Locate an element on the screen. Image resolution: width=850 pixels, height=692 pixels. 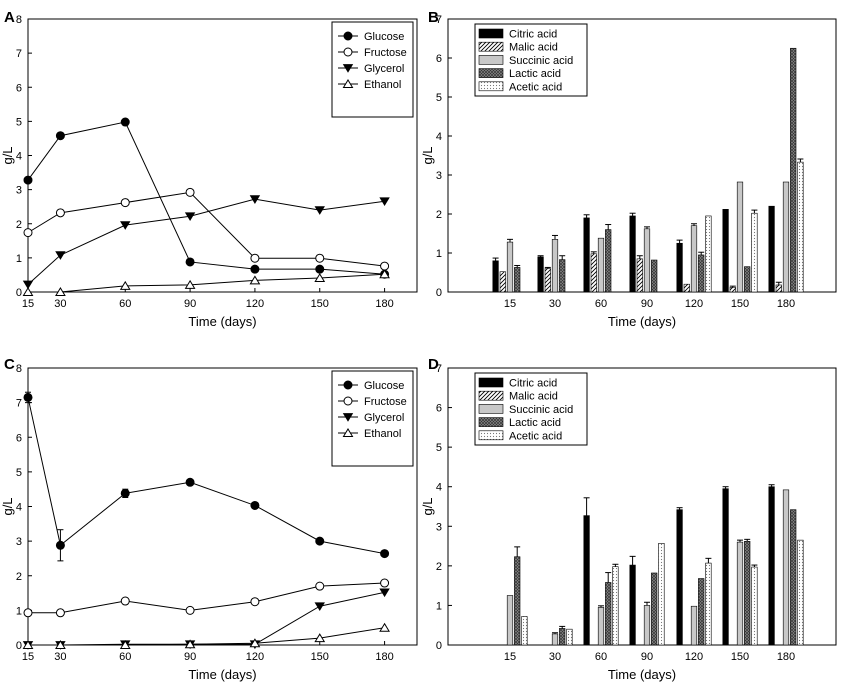
series-fructose is located at coordinates (206, 598).